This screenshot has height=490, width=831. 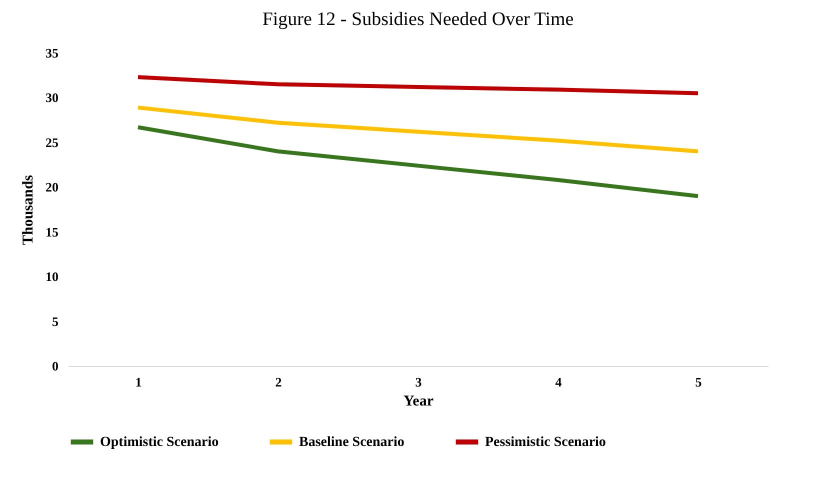 I want to click on x-tick-label: 1, so click(x=138, y=382).